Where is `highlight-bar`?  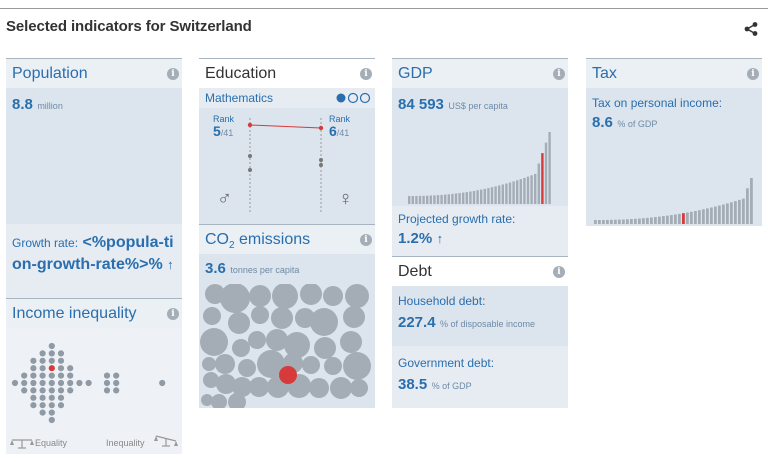 highlight-bar is located at coordinates (683, 218).